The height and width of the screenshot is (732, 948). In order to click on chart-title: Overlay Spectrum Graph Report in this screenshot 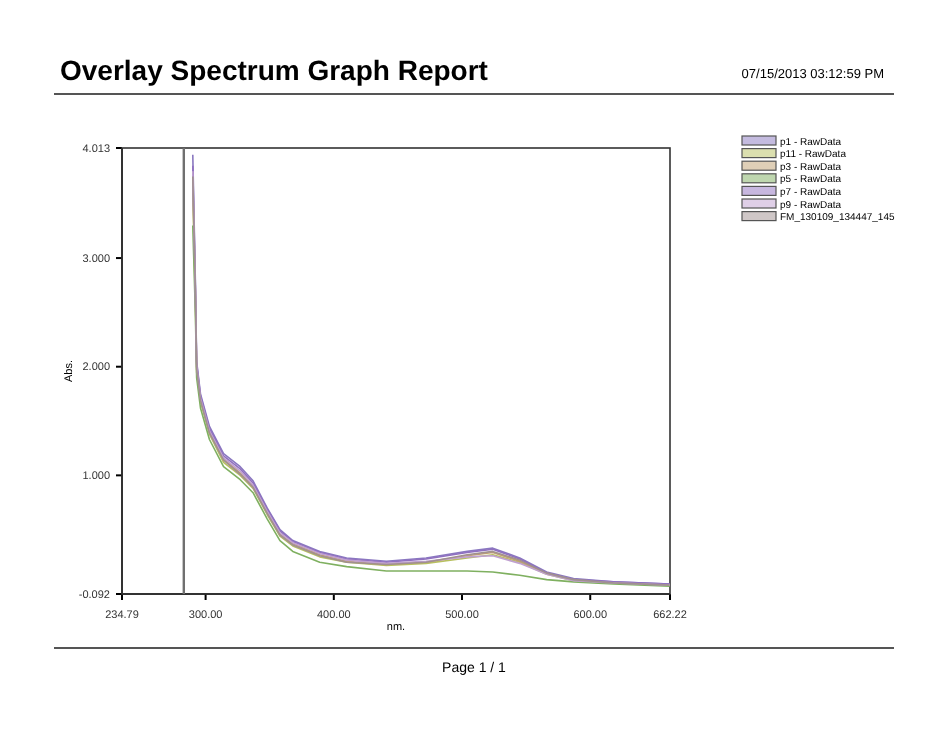, I will do `click(274, 70)`.